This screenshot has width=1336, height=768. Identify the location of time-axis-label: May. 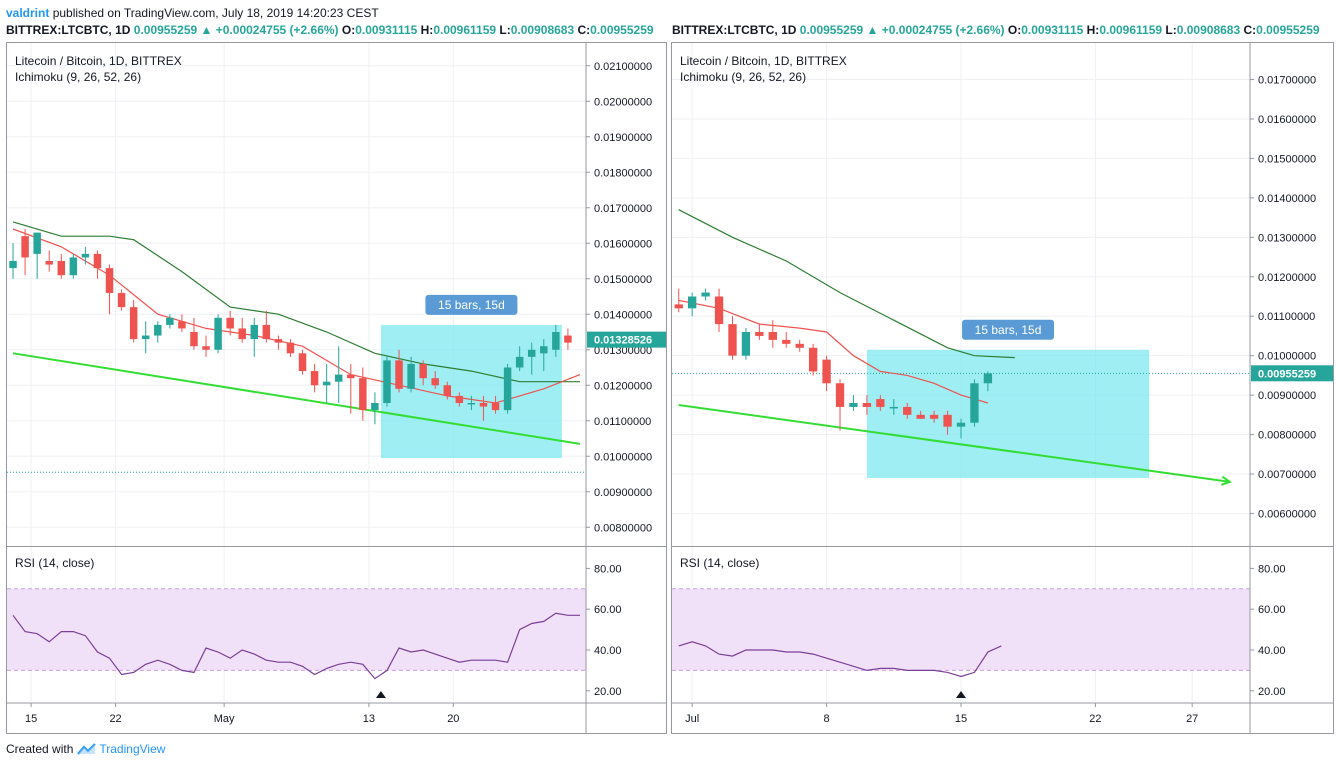
(224, 719).